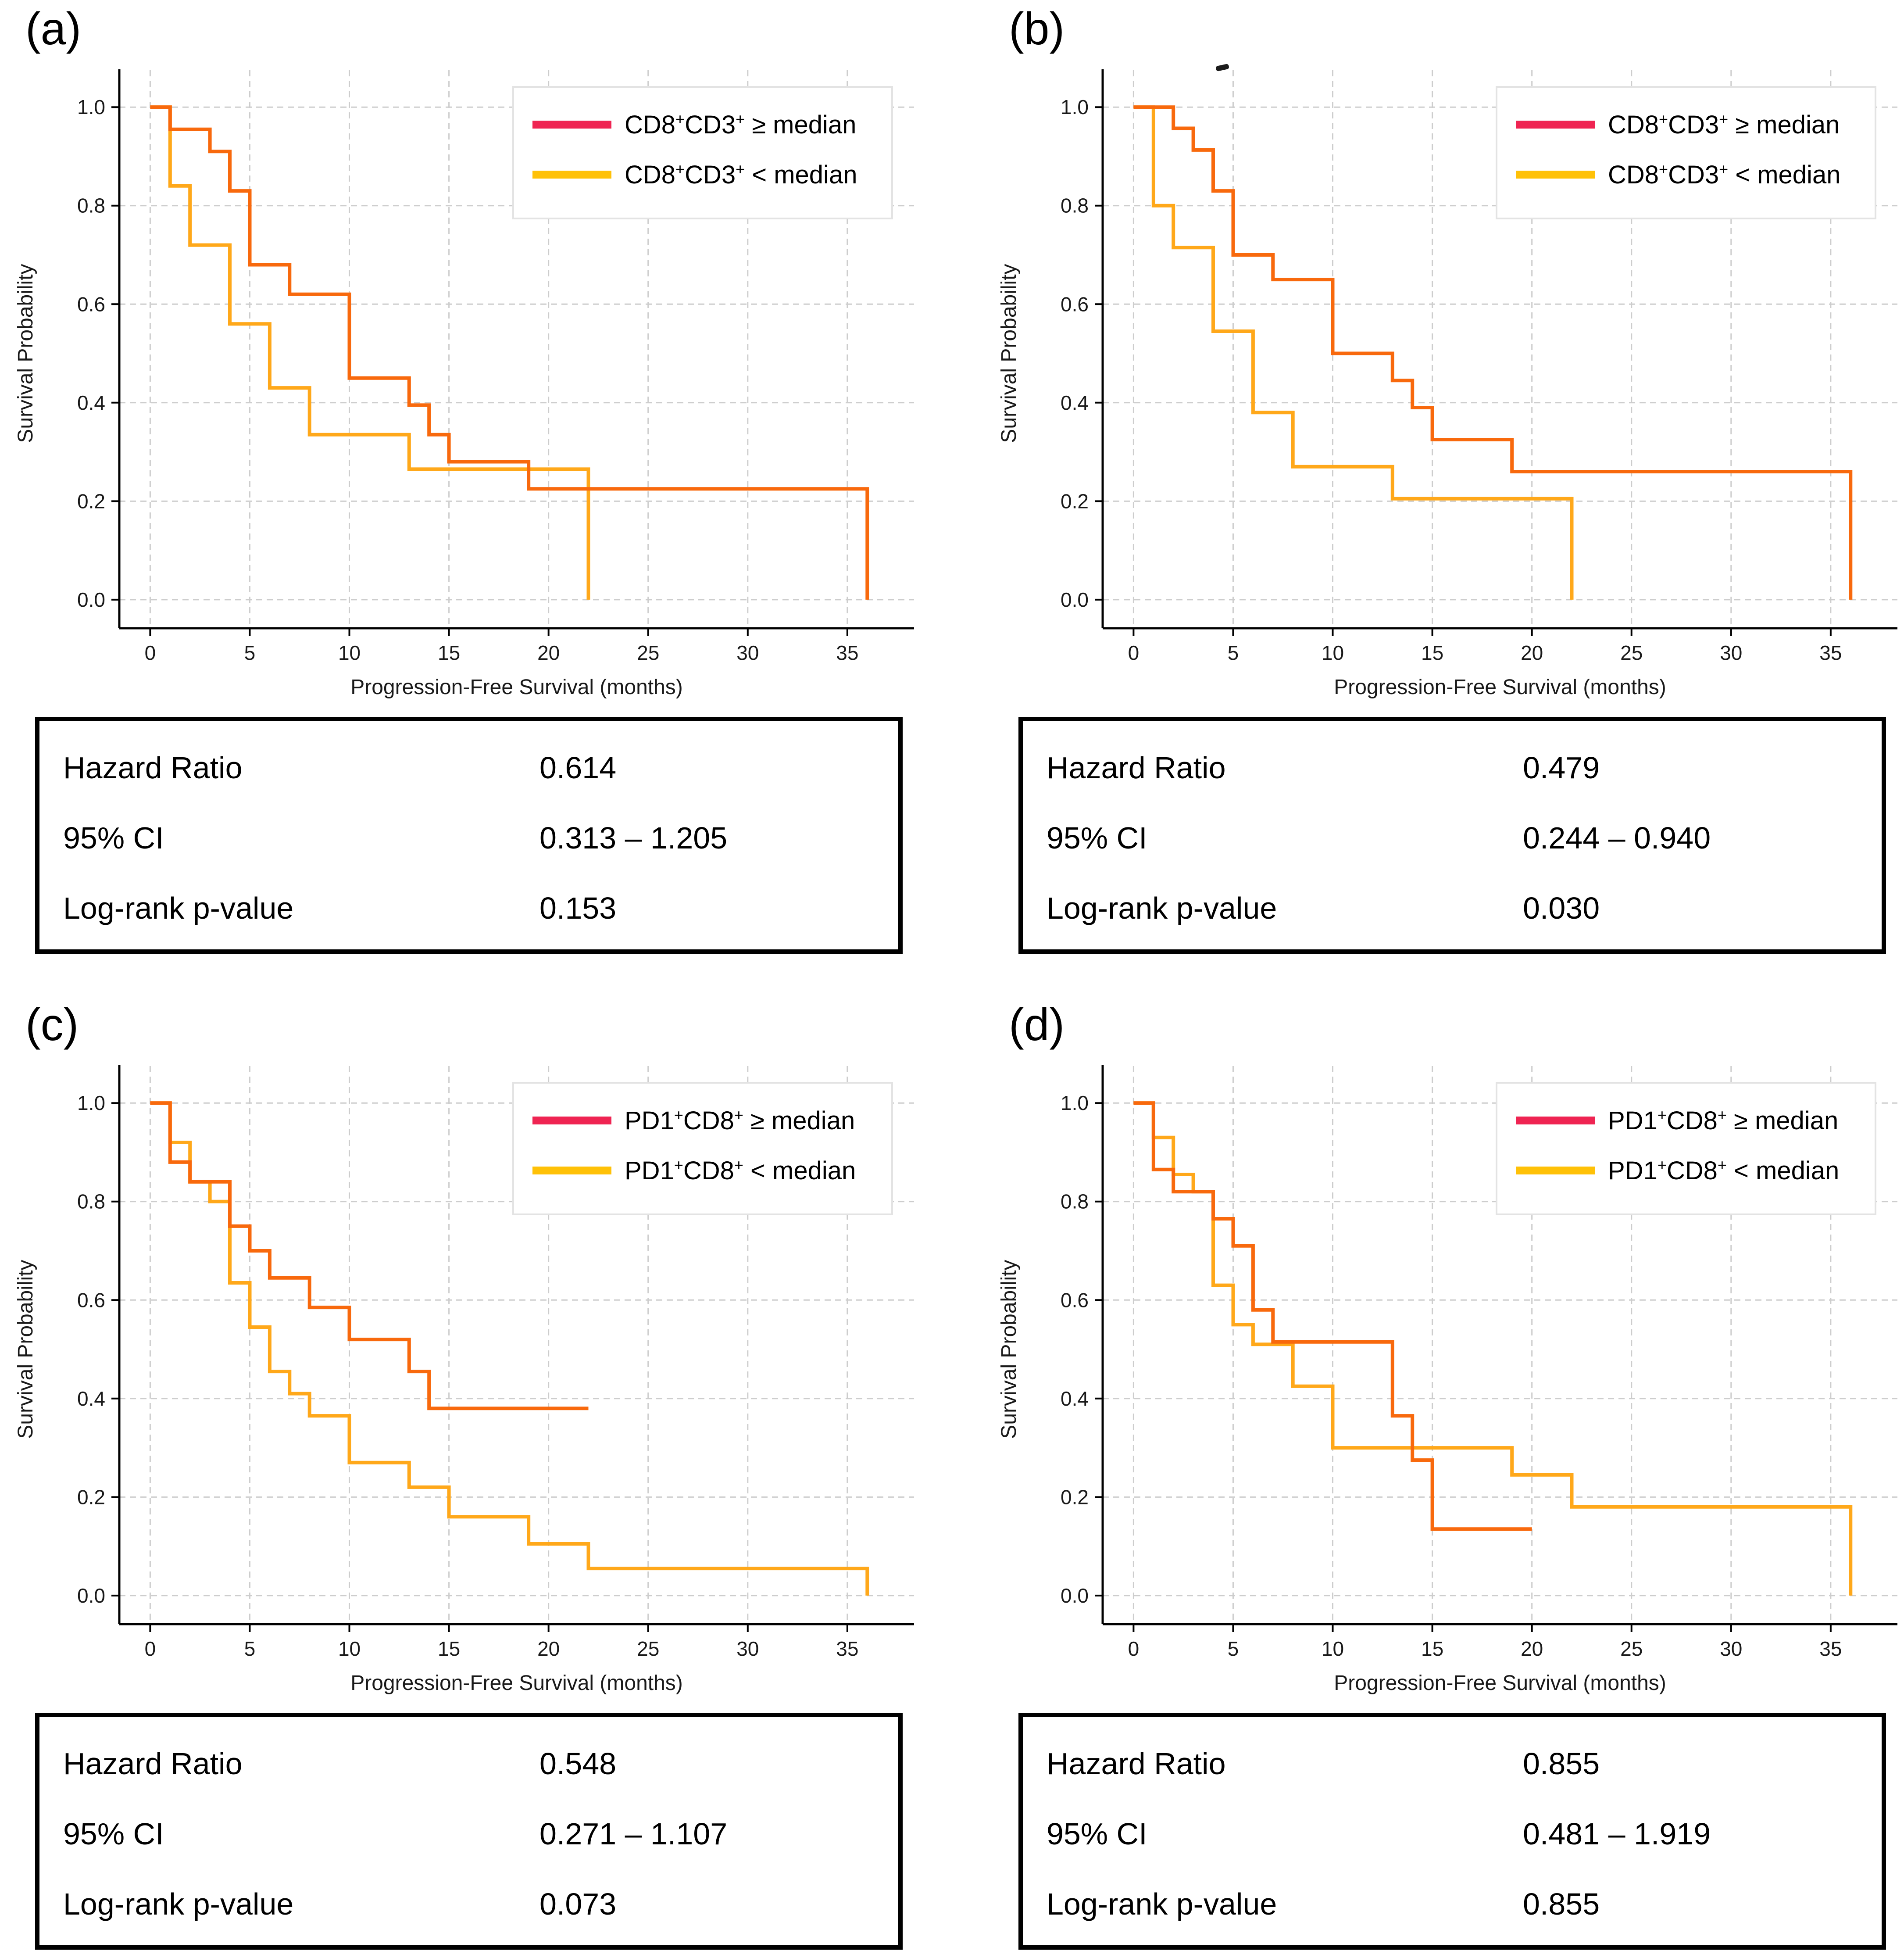 This screenshot has width=1904, height=1958. Describe the element at coordinates (1724, 174) in the screenshot. I see `legend-label-lt_median: CD8+CD3+ < median` at that location.